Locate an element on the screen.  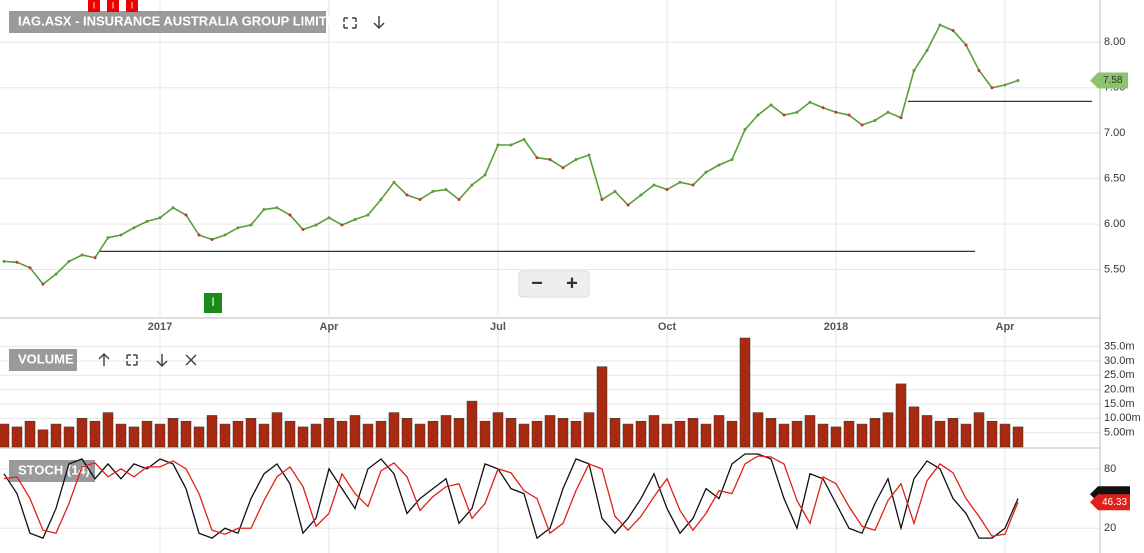
x-tick-label: Apr is located at coordinates (1006, 327).